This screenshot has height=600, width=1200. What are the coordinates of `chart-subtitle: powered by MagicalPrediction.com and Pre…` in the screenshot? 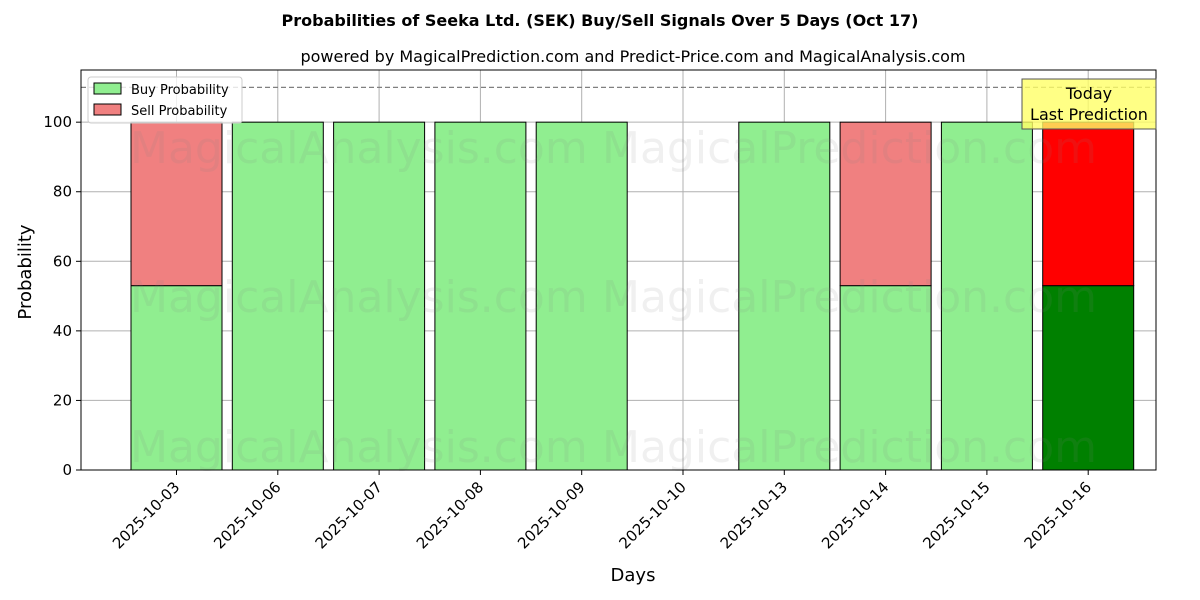 It's located at (632, 56).